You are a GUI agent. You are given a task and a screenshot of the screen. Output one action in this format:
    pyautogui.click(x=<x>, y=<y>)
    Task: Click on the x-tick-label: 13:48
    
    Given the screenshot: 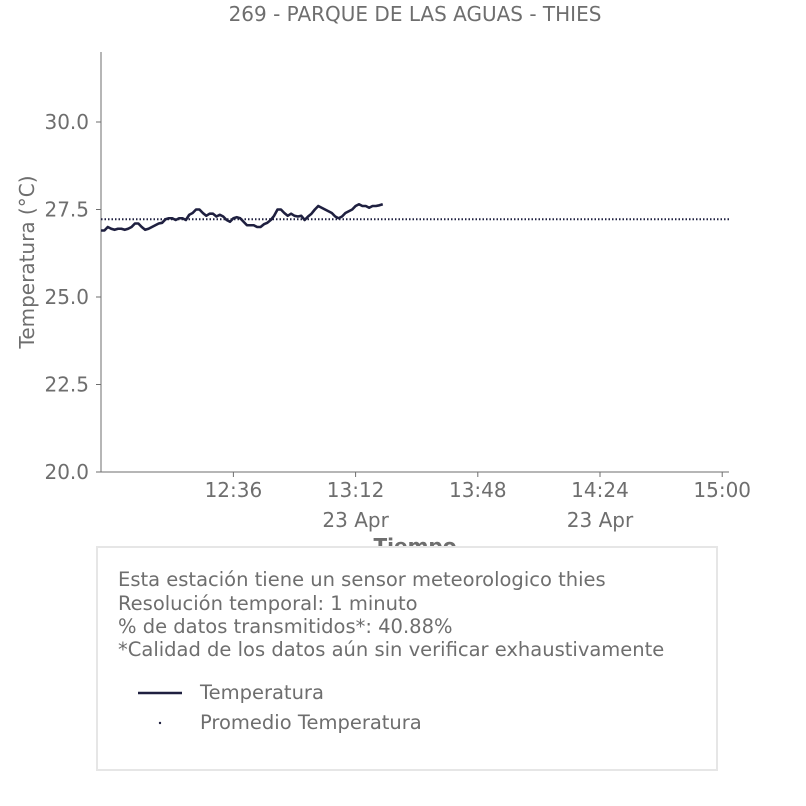 What is the action you would take?
    pyautogui.click(x=478, y=490)
    